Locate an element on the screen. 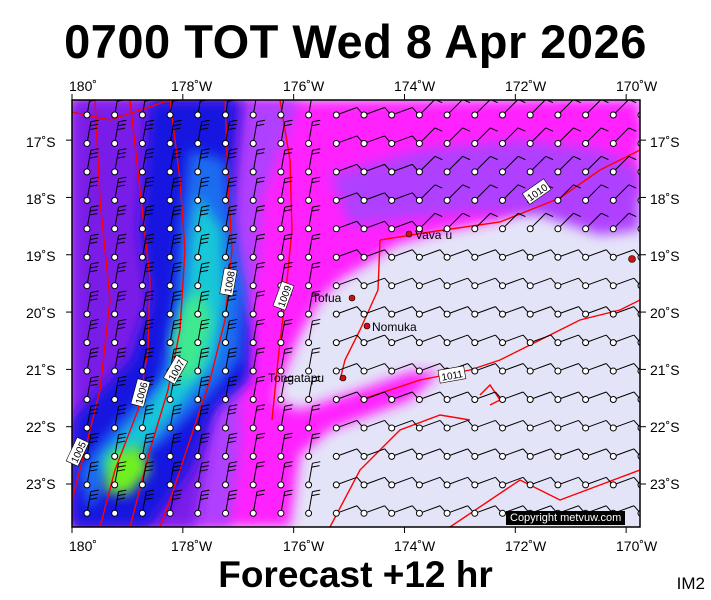 The image size is (711, 600). place-label-vavau: Vava`u is located at coordinates (433, 235).